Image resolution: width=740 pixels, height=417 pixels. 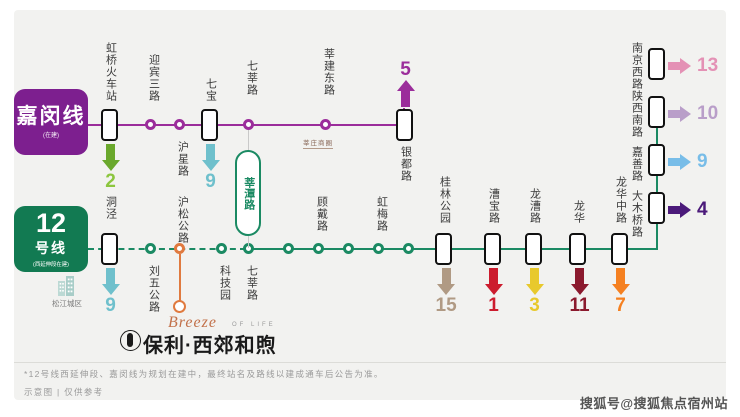 I want to click on line12-badge: 12 号线 (西延伸段在建), so click(x=51, y=239).